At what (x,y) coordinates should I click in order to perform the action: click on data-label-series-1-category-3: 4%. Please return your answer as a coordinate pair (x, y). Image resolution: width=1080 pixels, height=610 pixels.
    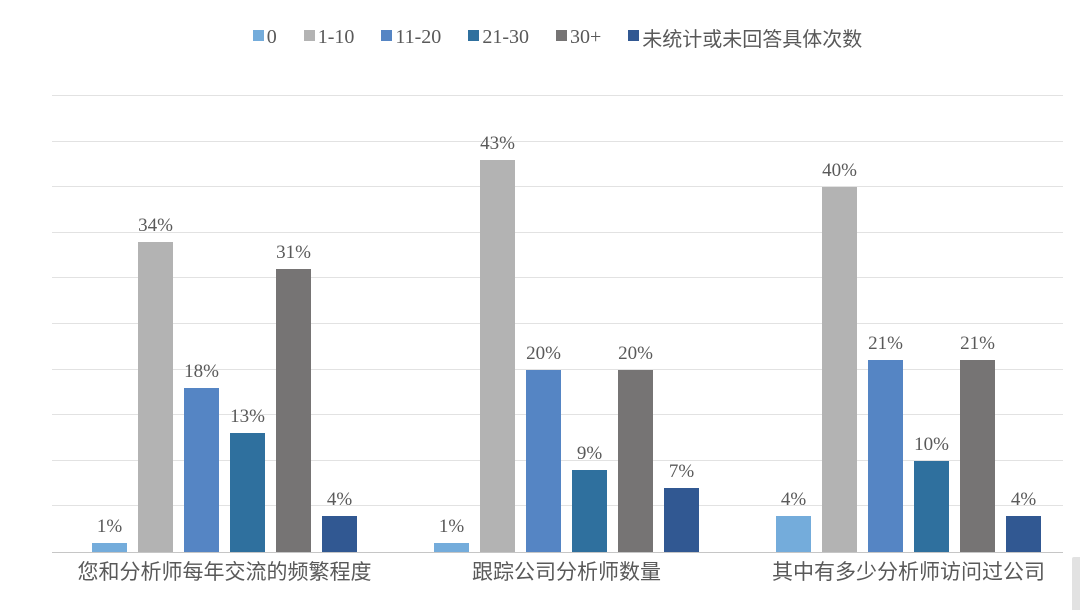
    Looking at the image, I should click on (793, 499).